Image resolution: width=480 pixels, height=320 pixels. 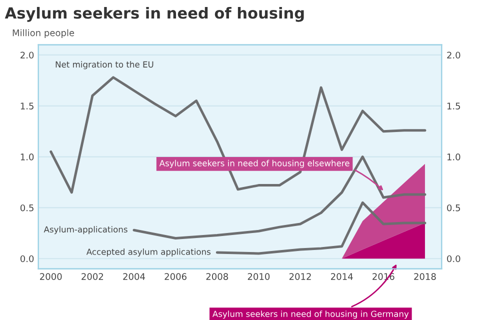 What do you see at coordinates (134, 276) in the screenshot?
I see `x-tick-label: 2004` at bounding box center [134, 276].